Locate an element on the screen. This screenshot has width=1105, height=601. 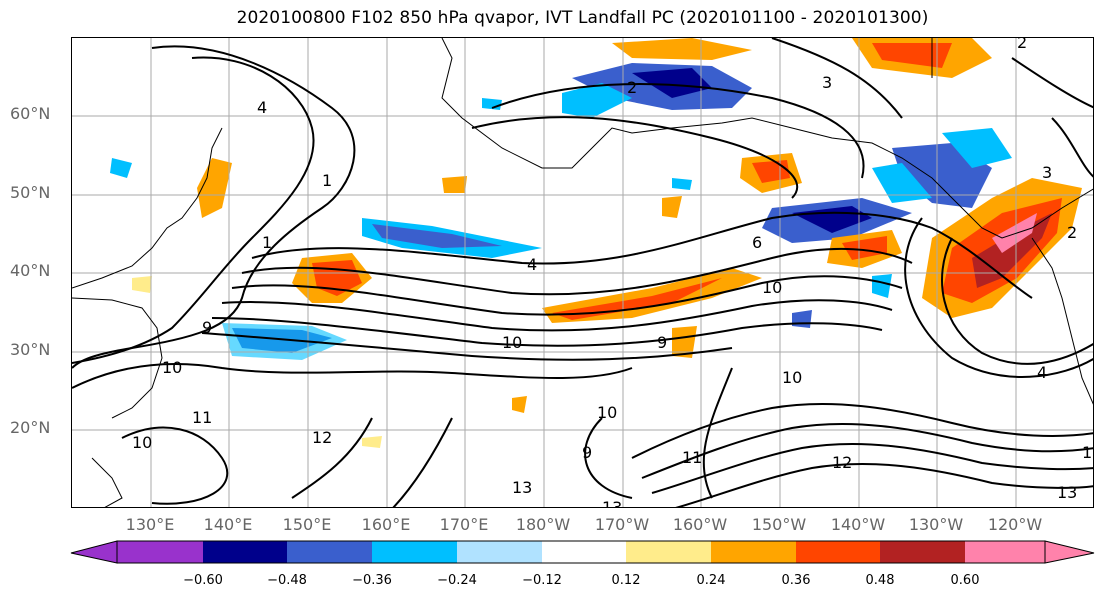
lon-label-130e: 130°E is located at coordinates (150, 524).